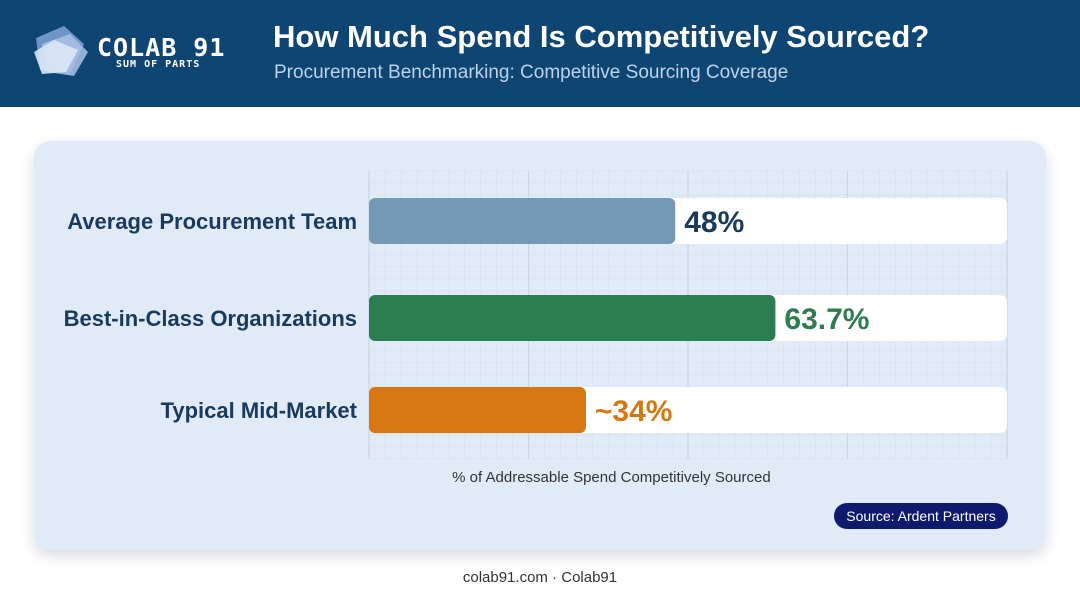  I want to click on value-label: ~34%, so click(634, 411).